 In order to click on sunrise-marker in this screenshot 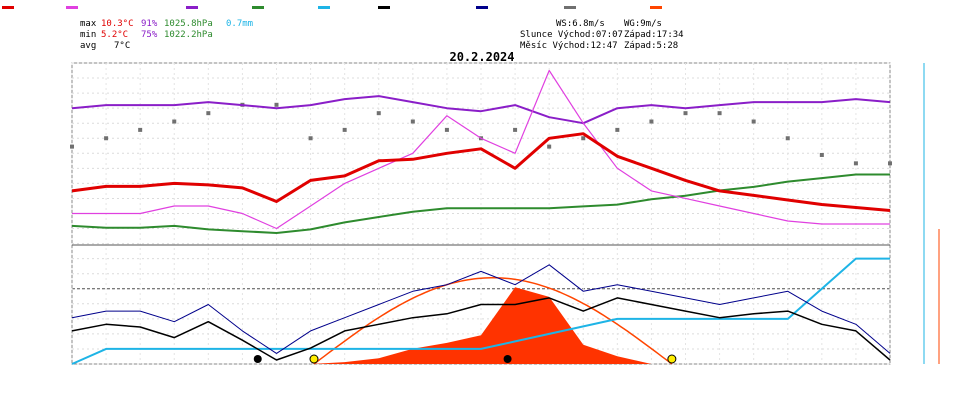, I will do `click(314, 359)`.